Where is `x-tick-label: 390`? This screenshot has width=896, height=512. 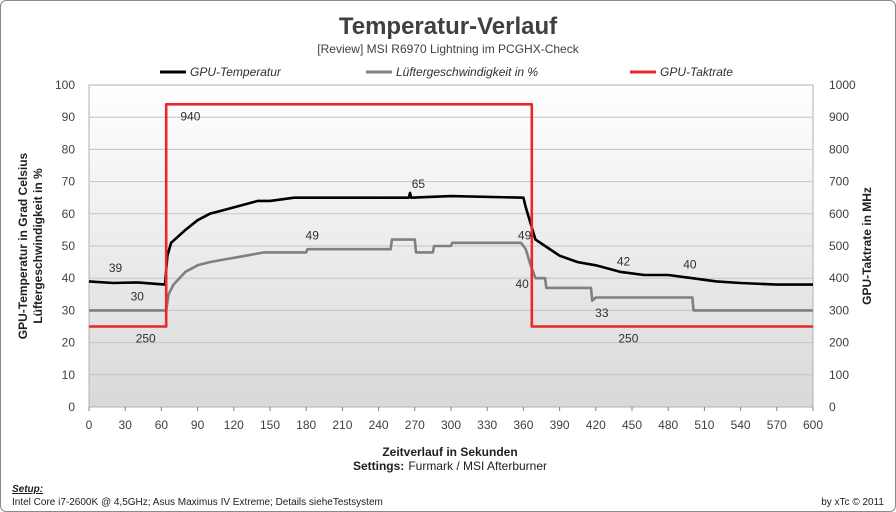 x-tick-label: 390 is located at coordinates (560, 425).